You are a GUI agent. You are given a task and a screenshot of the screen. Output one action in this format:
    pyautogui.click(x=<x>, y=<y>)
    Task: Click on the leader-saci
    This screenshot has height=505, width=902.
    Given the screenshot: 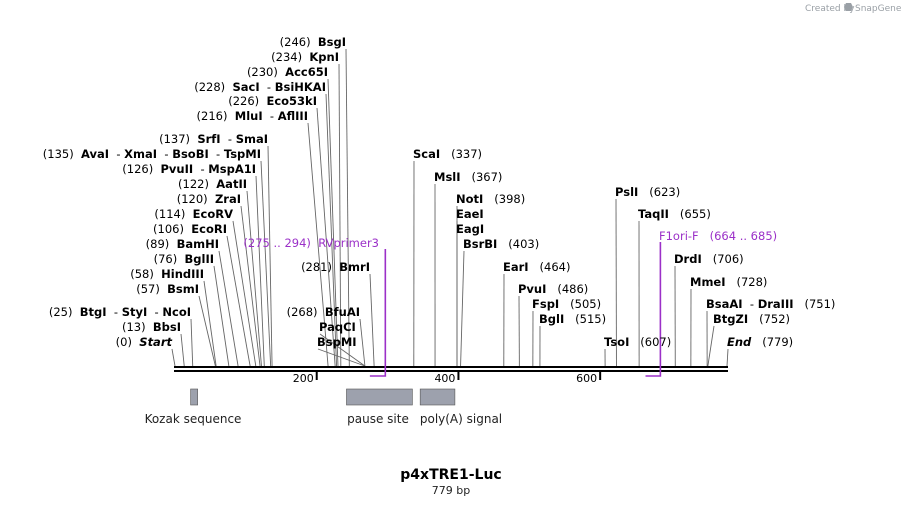 What is the action you would take?
    pyautogui.click(x=331, y=230)
    